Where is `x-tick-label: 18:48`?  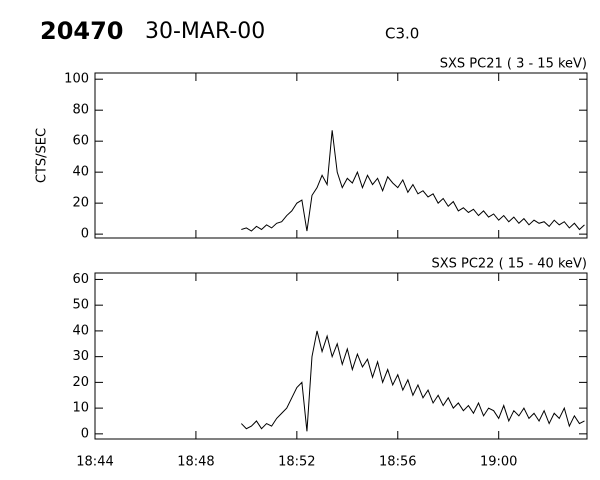 x-tick-label: 18:48 is located at coordinates (195, 462).